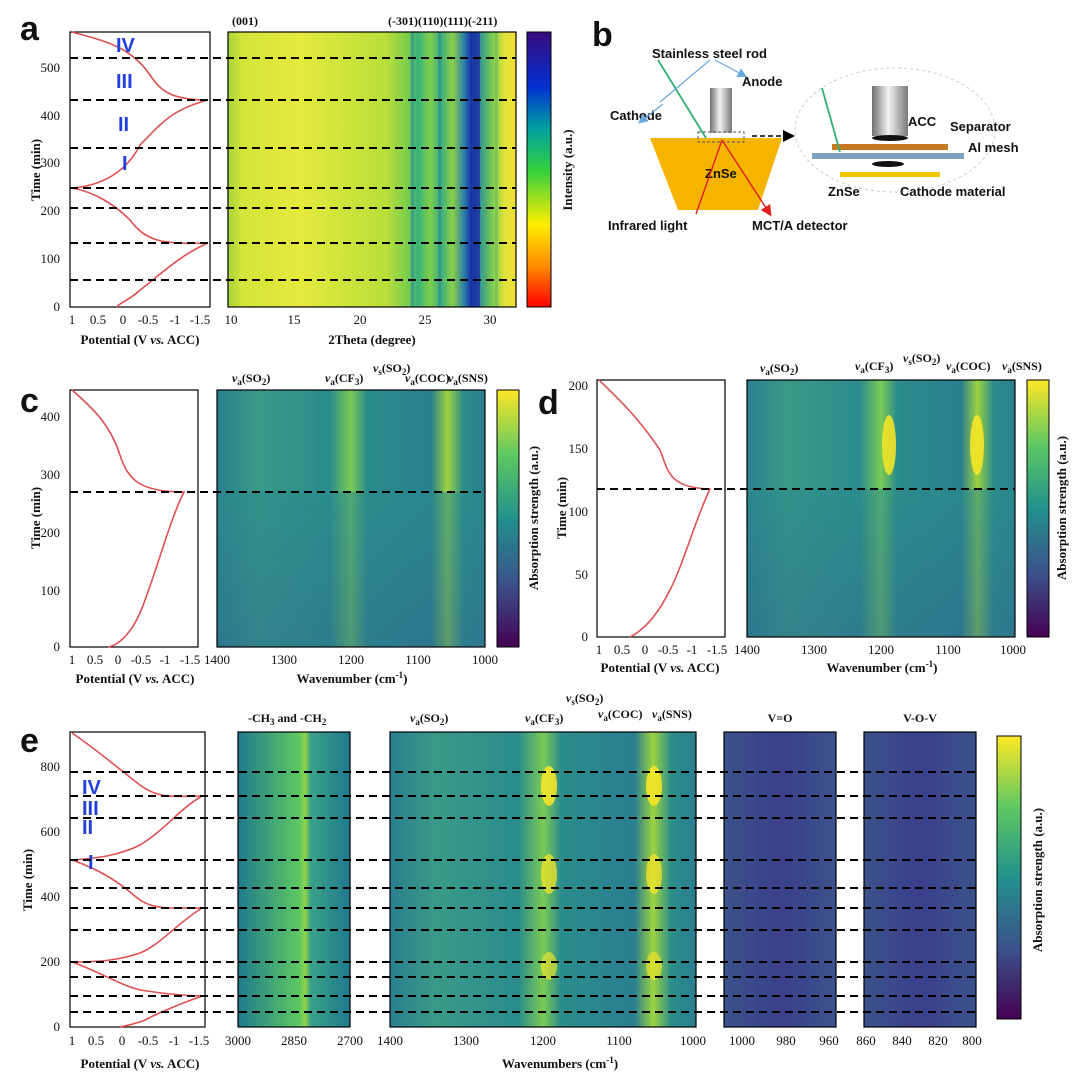  What do you see at coordinates (922, 121) in the screenshot?
I see `panel-b-acc-label: ACC` at bounding box center [922, 121].